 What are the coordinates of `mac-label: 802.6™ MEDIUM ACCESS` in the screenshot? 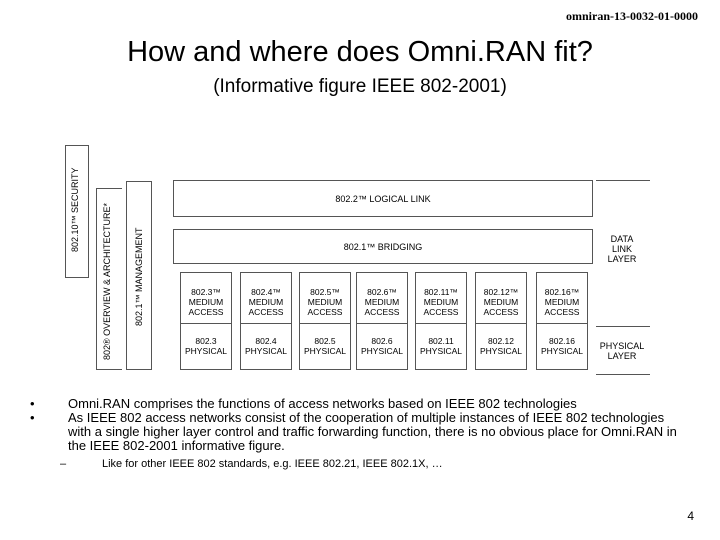 It's located at (382, 302).